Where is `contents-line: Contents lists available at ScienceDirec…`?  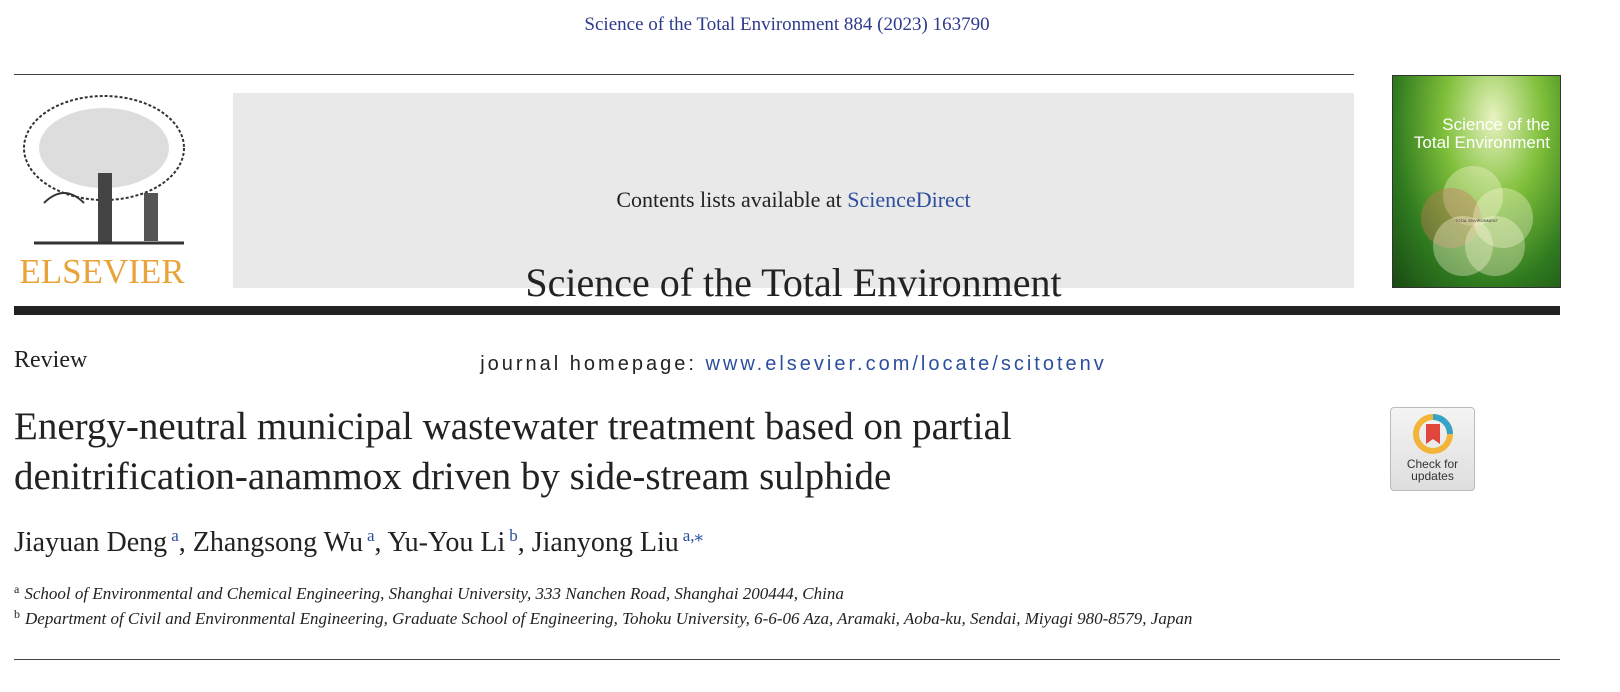
contents-line: Contents lists available at ScienceDirec… is located at coordinates (793, 200).